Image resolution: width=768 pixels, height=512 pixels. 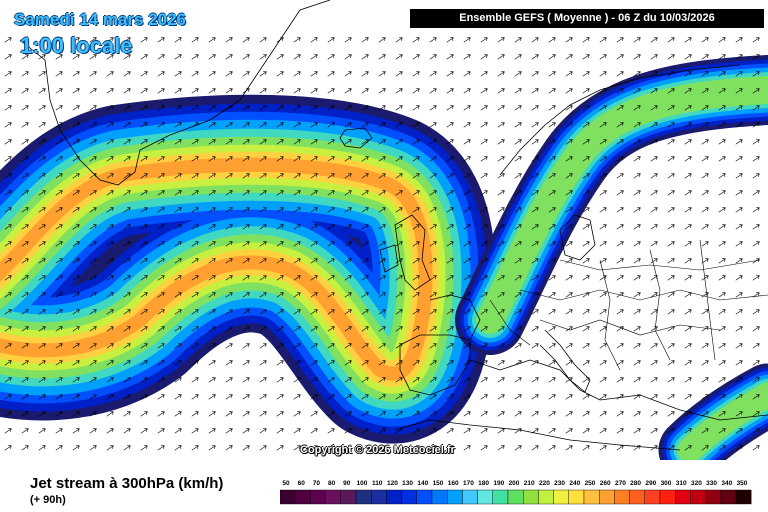 I want to click on mediterranean-coast, so click(x=618, y=390).